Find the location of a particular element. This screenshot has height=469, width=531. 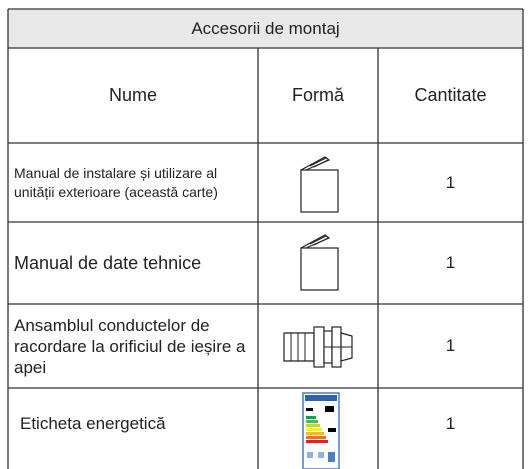

table-title: Accesorii de montaj is located at coordinates (265, 28).